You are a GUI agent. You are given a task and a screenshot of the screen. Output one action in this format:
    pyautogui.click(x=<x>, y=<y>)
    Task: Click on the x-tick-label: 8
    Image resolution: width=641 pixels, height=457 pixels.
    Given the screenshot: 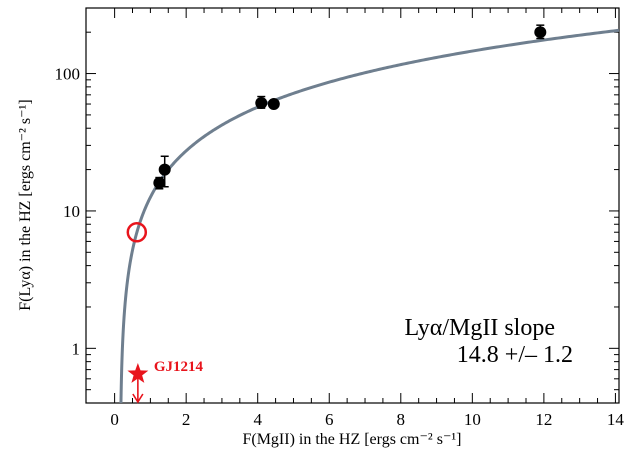 What is the action you would take?
    pyautogui.click(x=401, y=419)
    